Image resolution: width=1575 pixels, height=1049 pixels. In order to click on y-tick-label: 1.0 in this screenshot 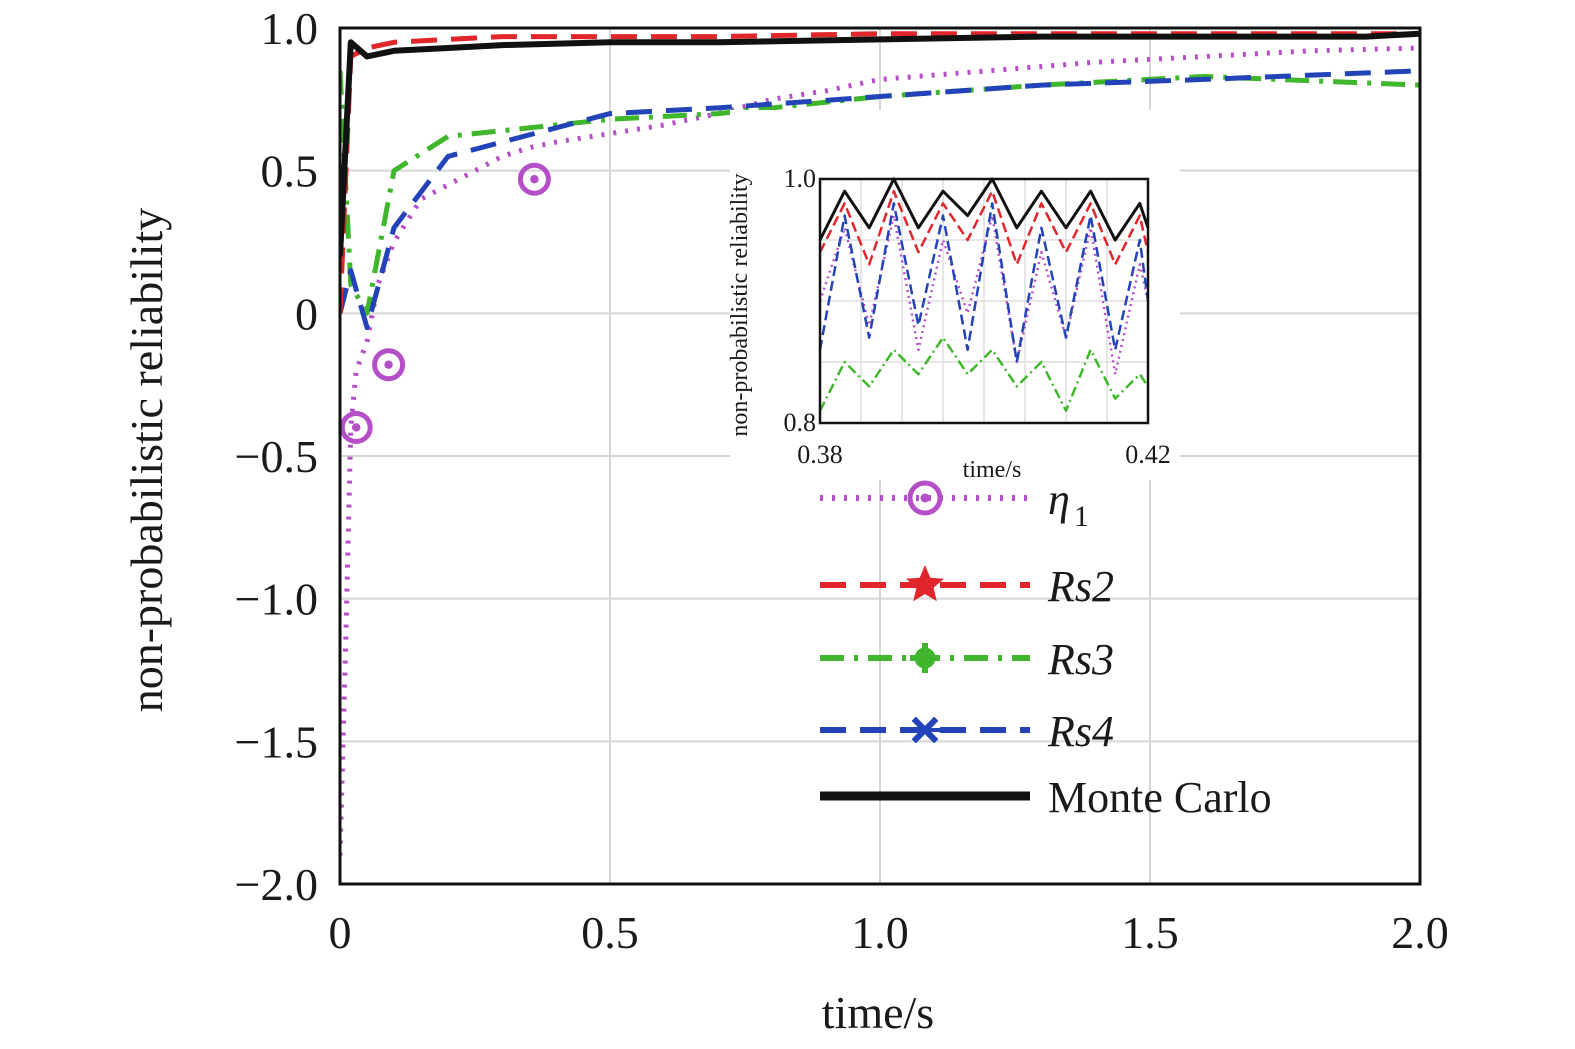, I will do `click(290, 28)`.